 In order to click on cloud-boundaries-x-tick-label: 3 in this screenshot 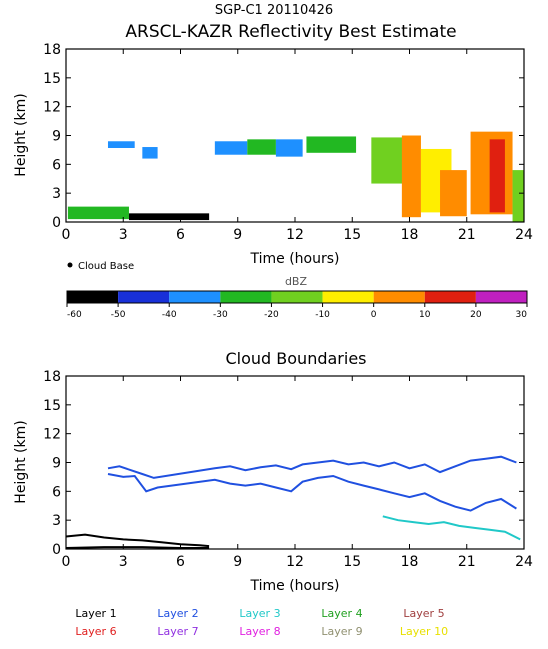, I will do `click(123, 562)`.